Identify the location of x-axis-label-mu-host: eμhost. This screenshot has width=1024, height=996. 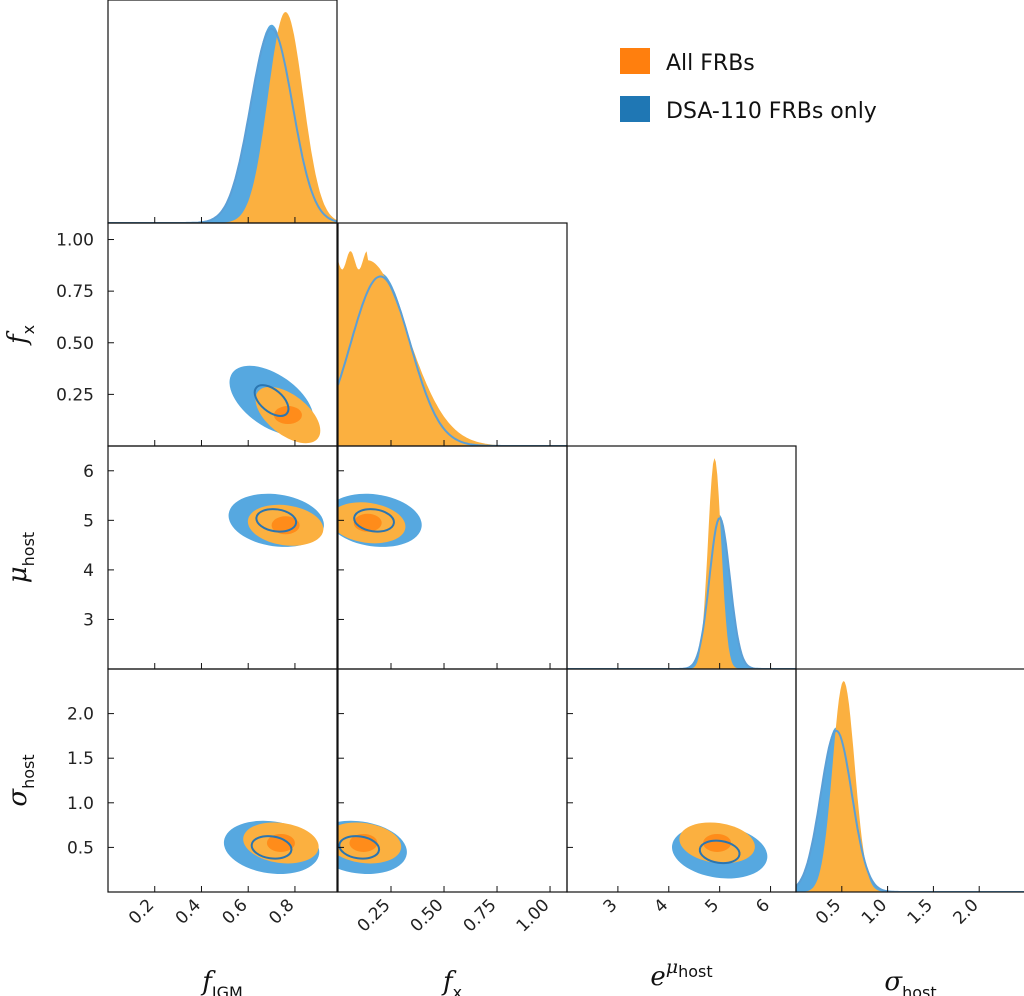
(681, 974).